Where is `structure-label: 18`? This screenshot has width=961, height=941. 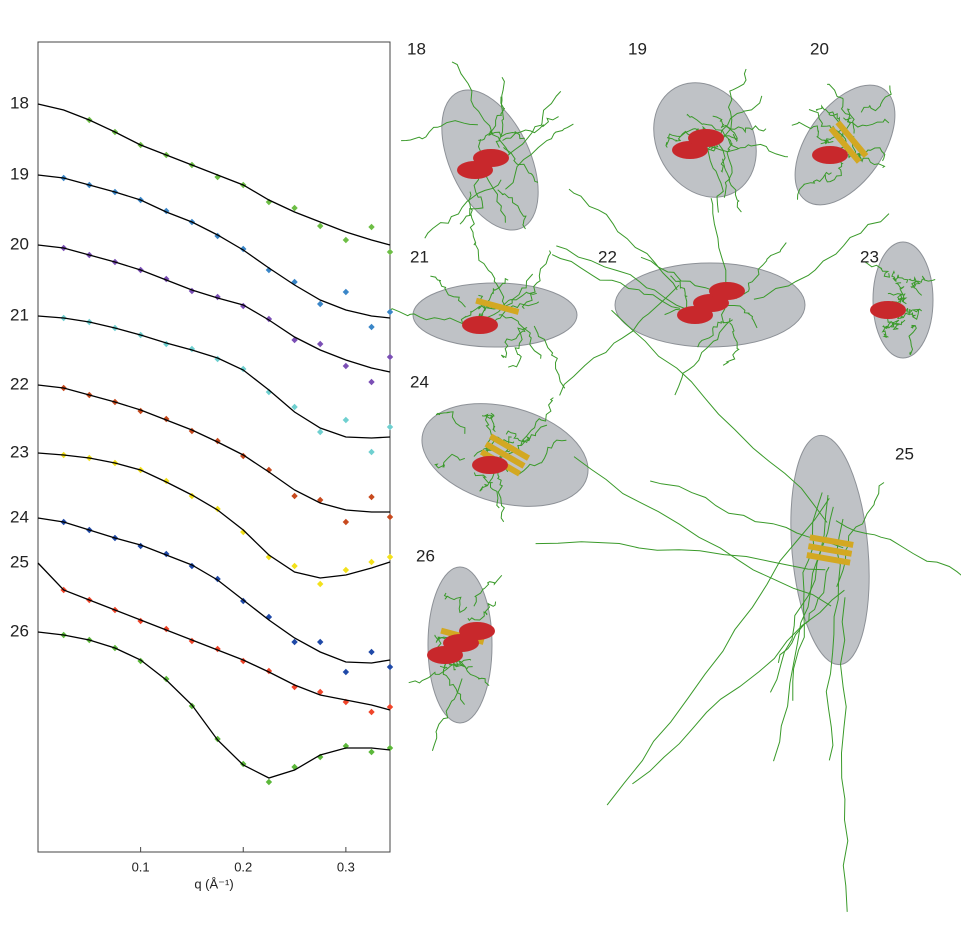 structure-label: 18 is located at coordinates (416, 48).